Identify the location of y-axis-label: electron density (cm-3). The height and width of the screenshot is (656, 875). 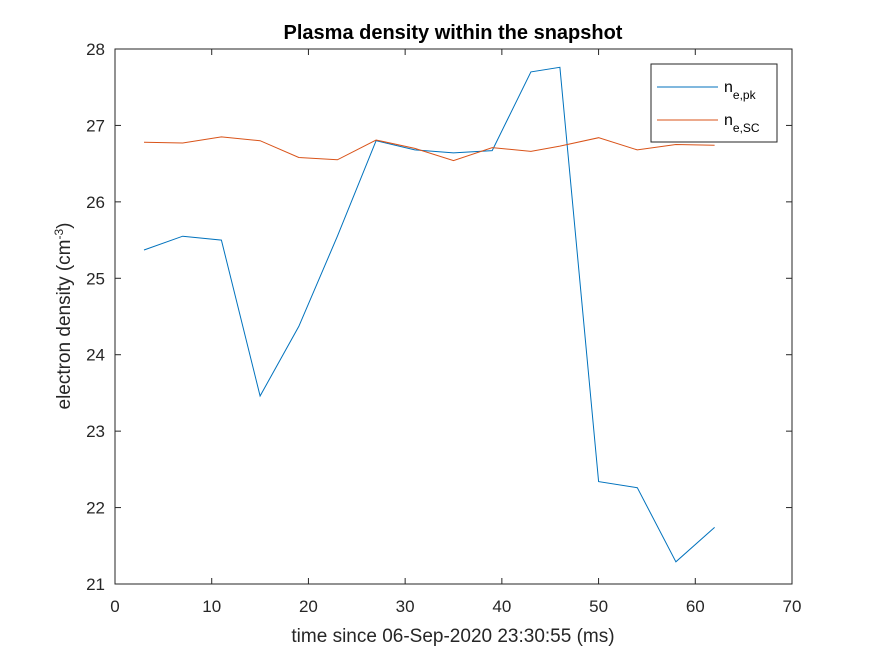
(63, 315).